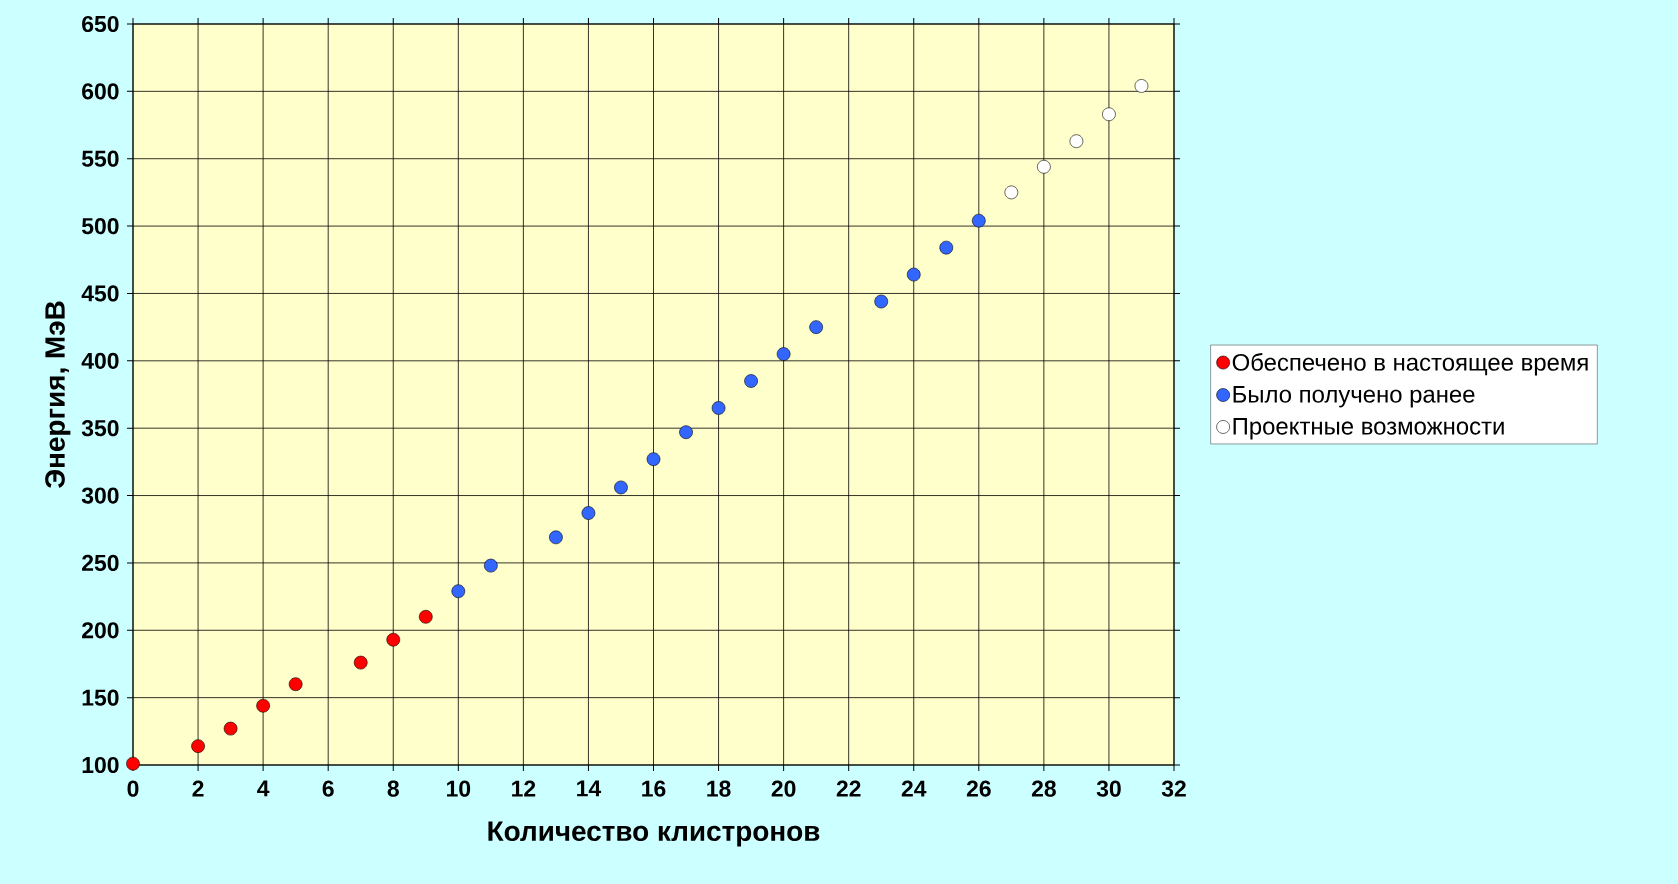  What do you see at coordinates (100, 158) in the screenshot?
I see `y-tick-label: 550` at bounding box center [100, 158].